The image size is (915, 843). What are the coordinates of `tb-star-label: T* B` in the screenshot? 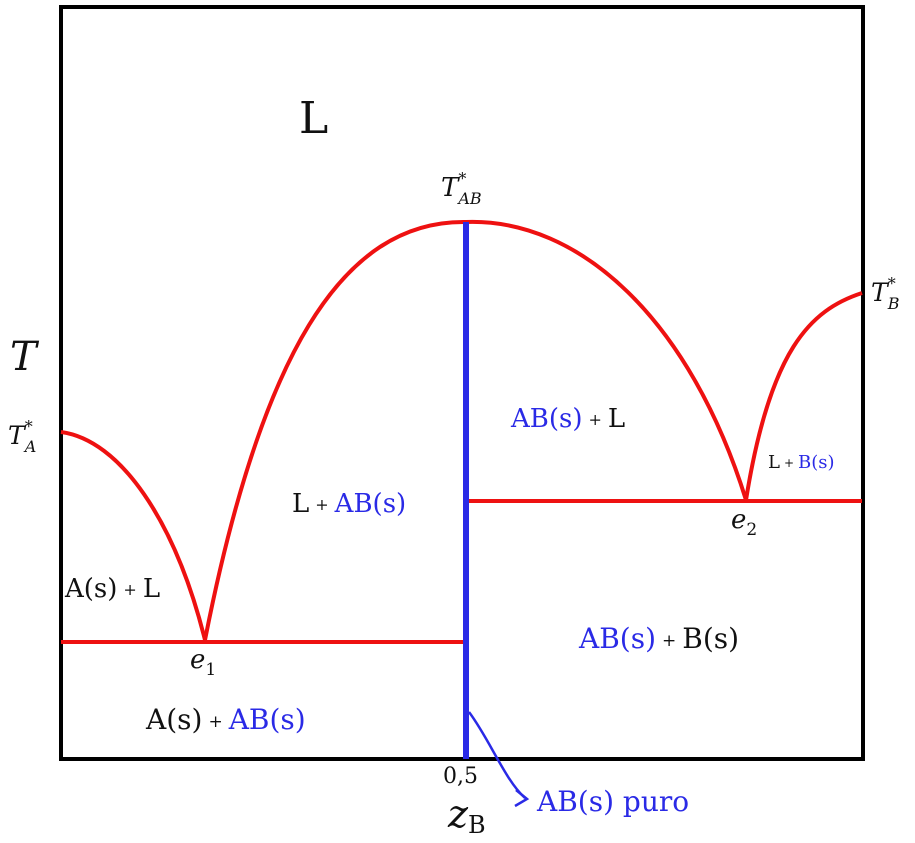 It's located at (885, 293).